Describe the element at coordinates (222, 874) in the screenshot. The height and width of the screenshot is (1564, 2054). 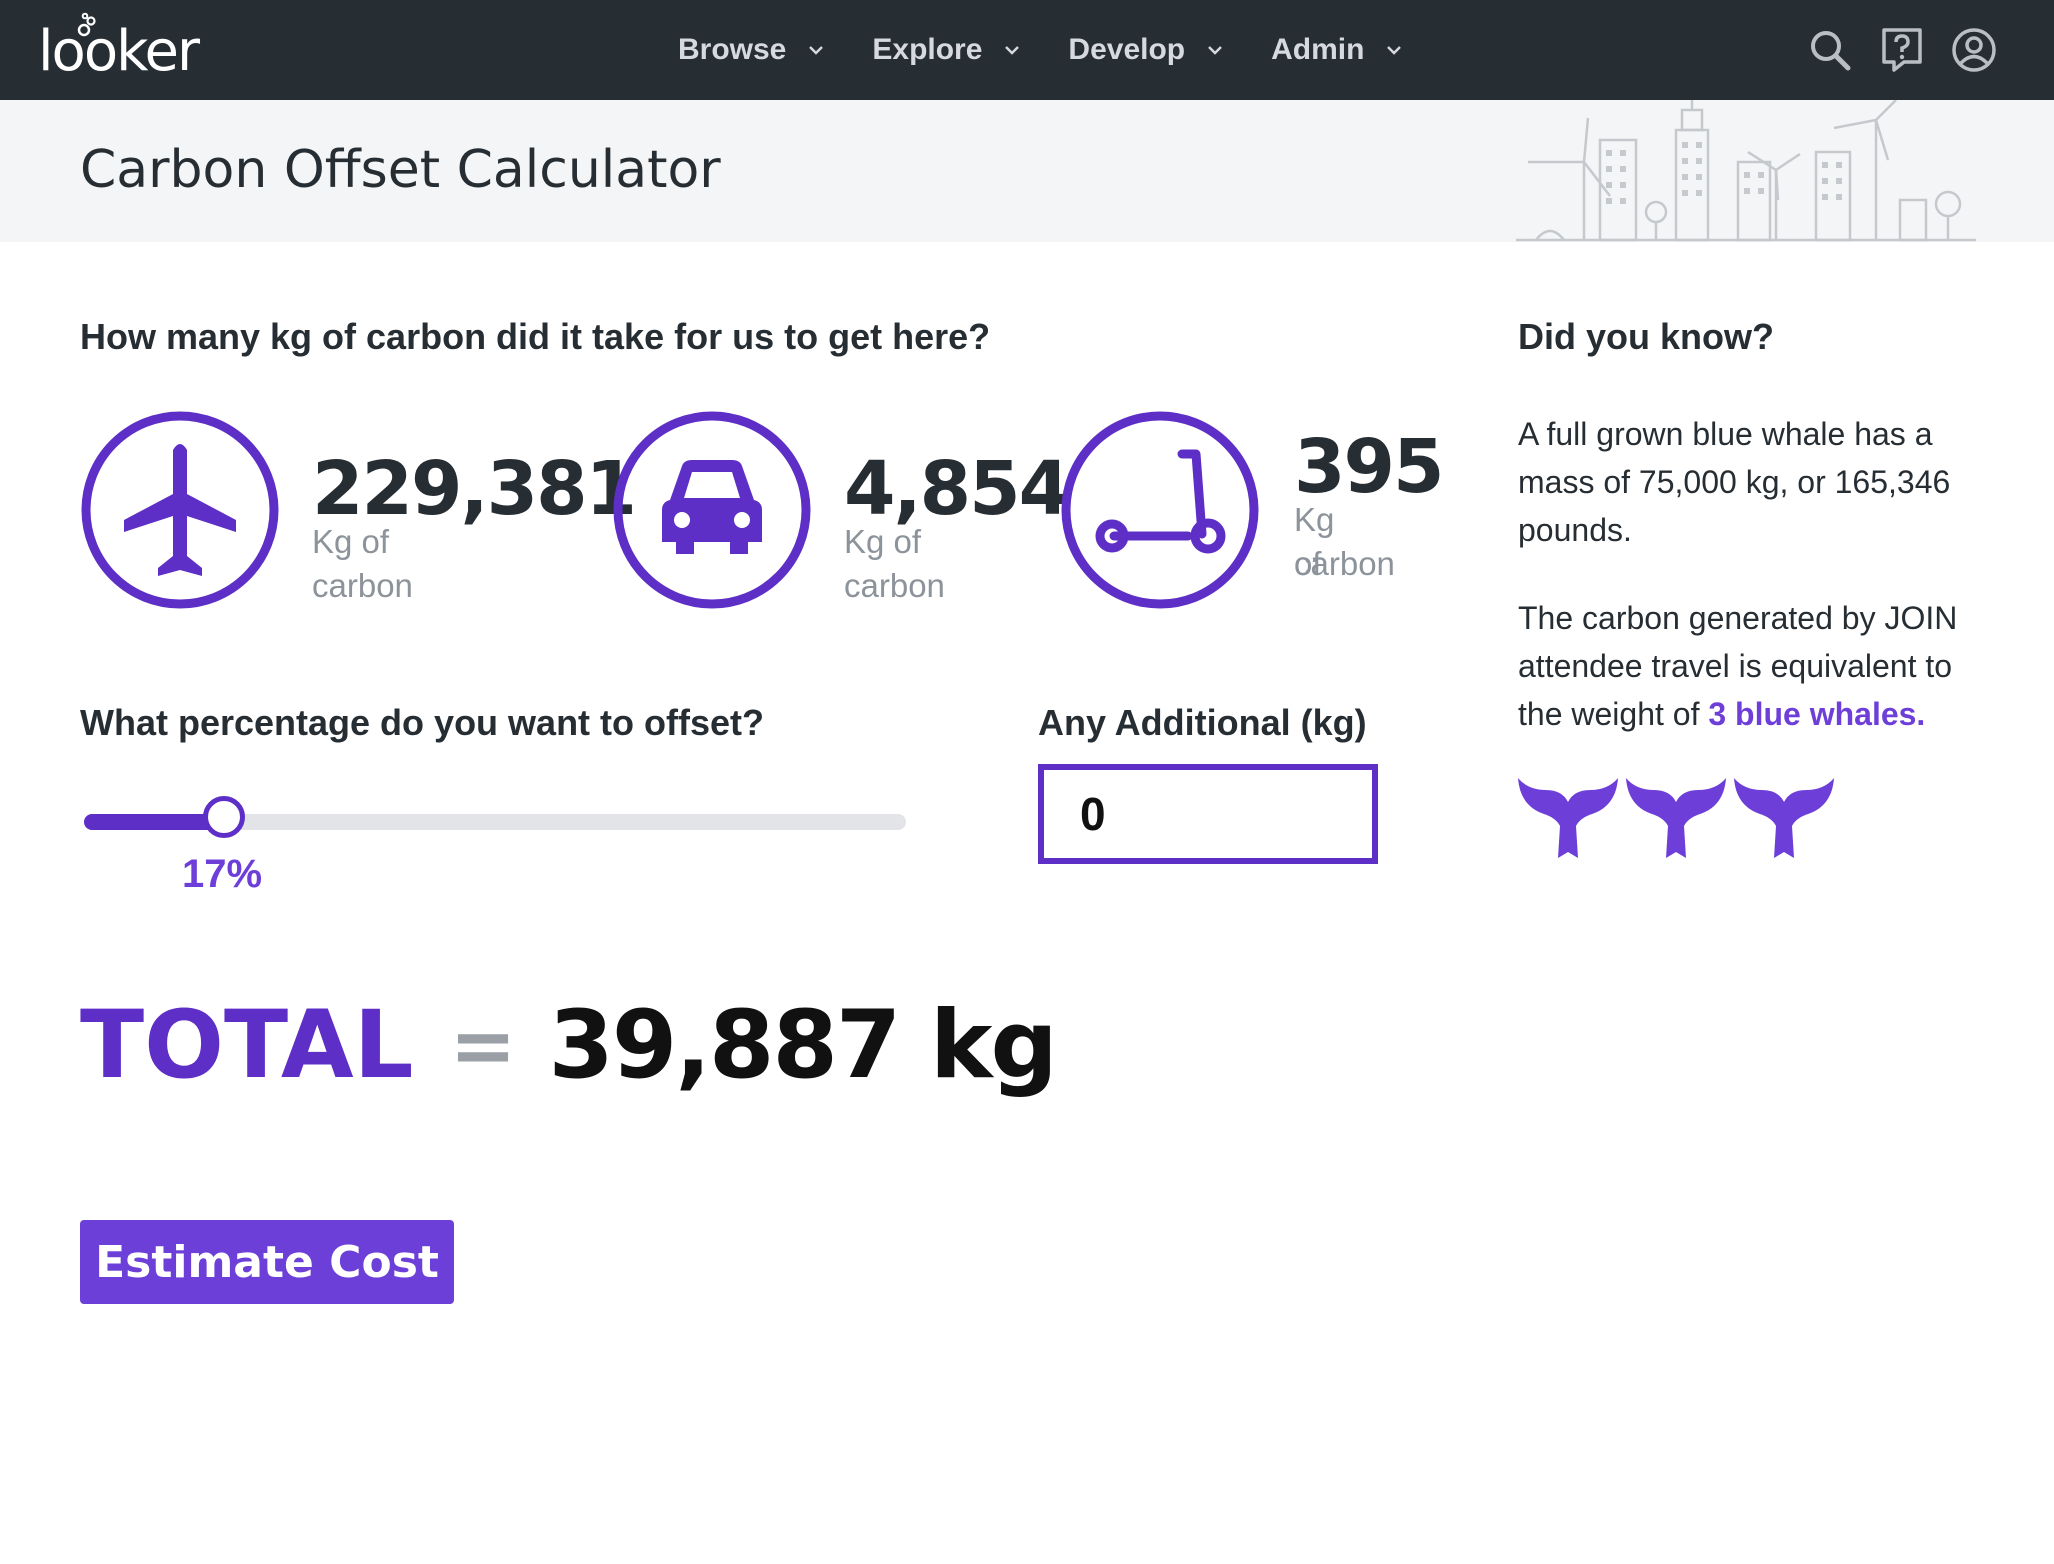
I see `slider-percent-label: 17%` at that location.